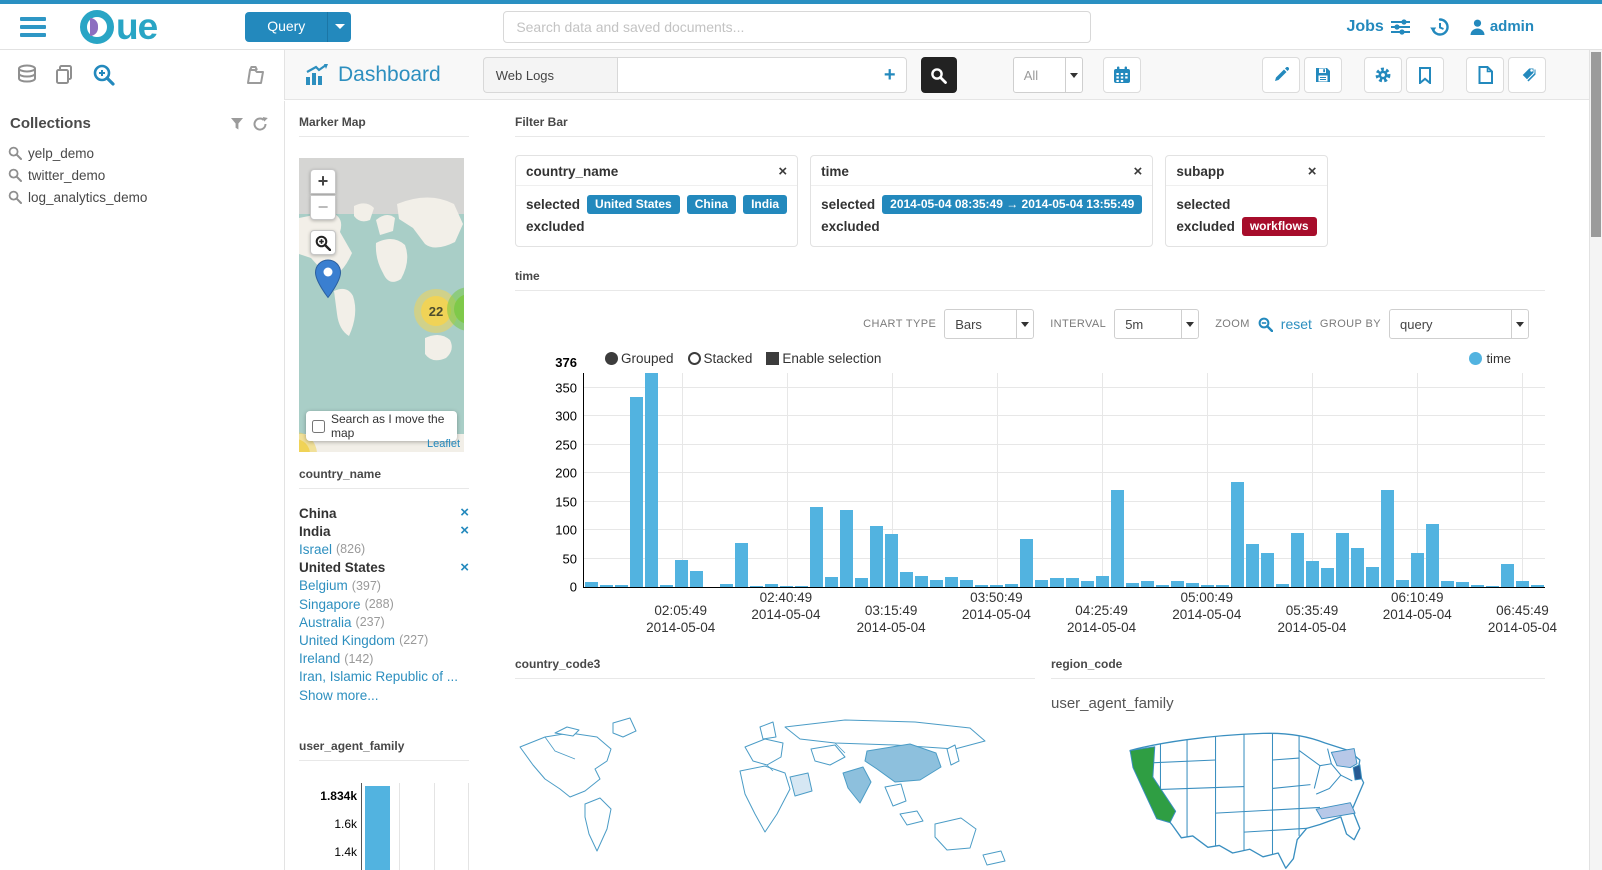 The height and width of the screenshot is (870, 1602). Describe the element at coordinates (328, 279) in the screenshot. I see `map-pin-icon` at that location.